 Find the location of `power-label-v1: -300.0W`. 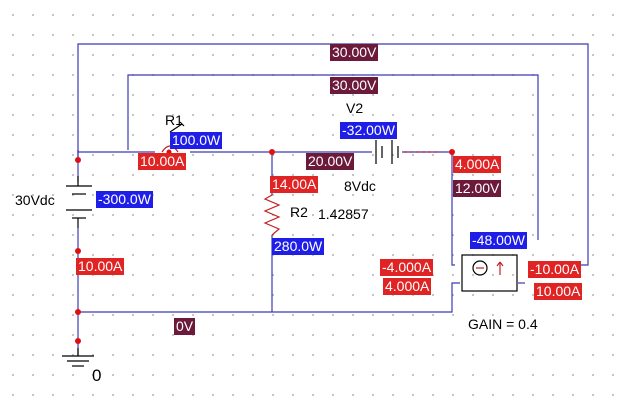

power-label-v1: -300.0W is located at coordinates (124, 199).